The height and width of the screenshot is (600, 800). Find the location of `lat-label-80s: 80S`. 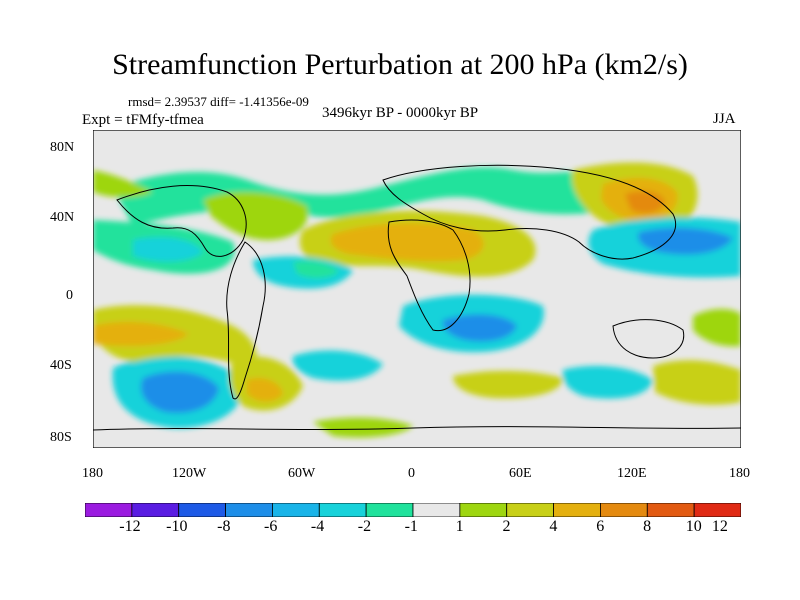

lat-label-80s: 80S is located at coordinates (61, 437).